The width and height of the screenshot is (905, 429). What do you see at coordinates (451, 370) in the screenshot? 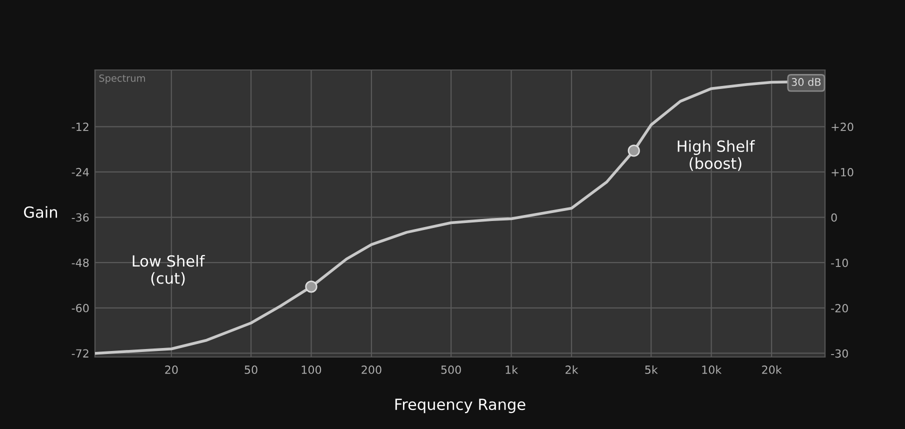
I see `x-tick-label: 500` at bounding box center [451, 370].